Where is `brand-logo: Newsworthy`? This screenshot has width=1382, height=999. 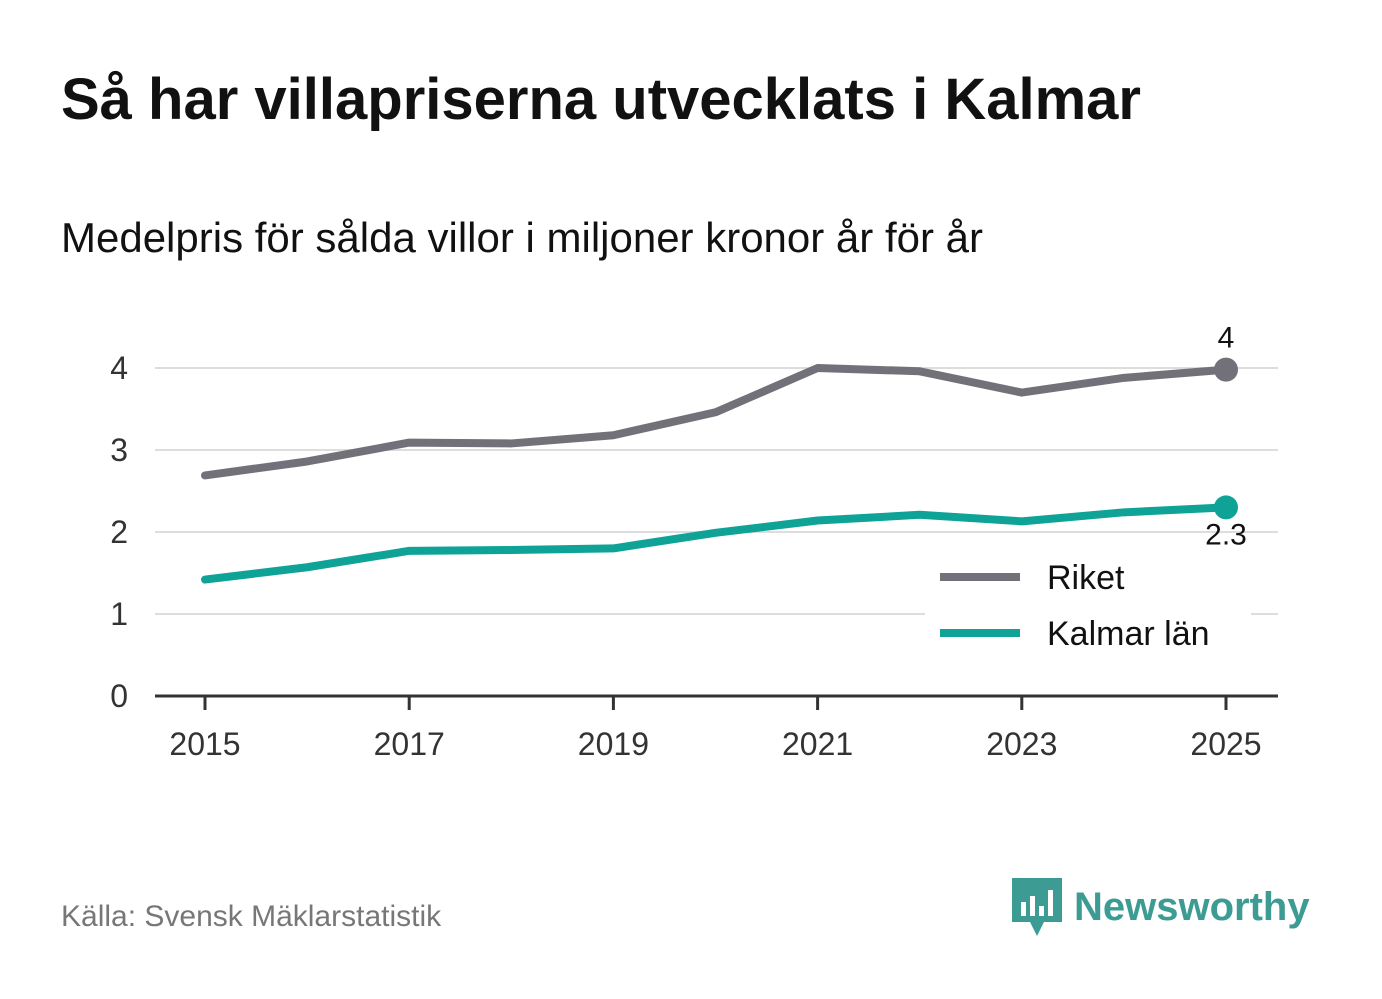 brand-logo: Newsworthy is located at coordinates (1161, 907).